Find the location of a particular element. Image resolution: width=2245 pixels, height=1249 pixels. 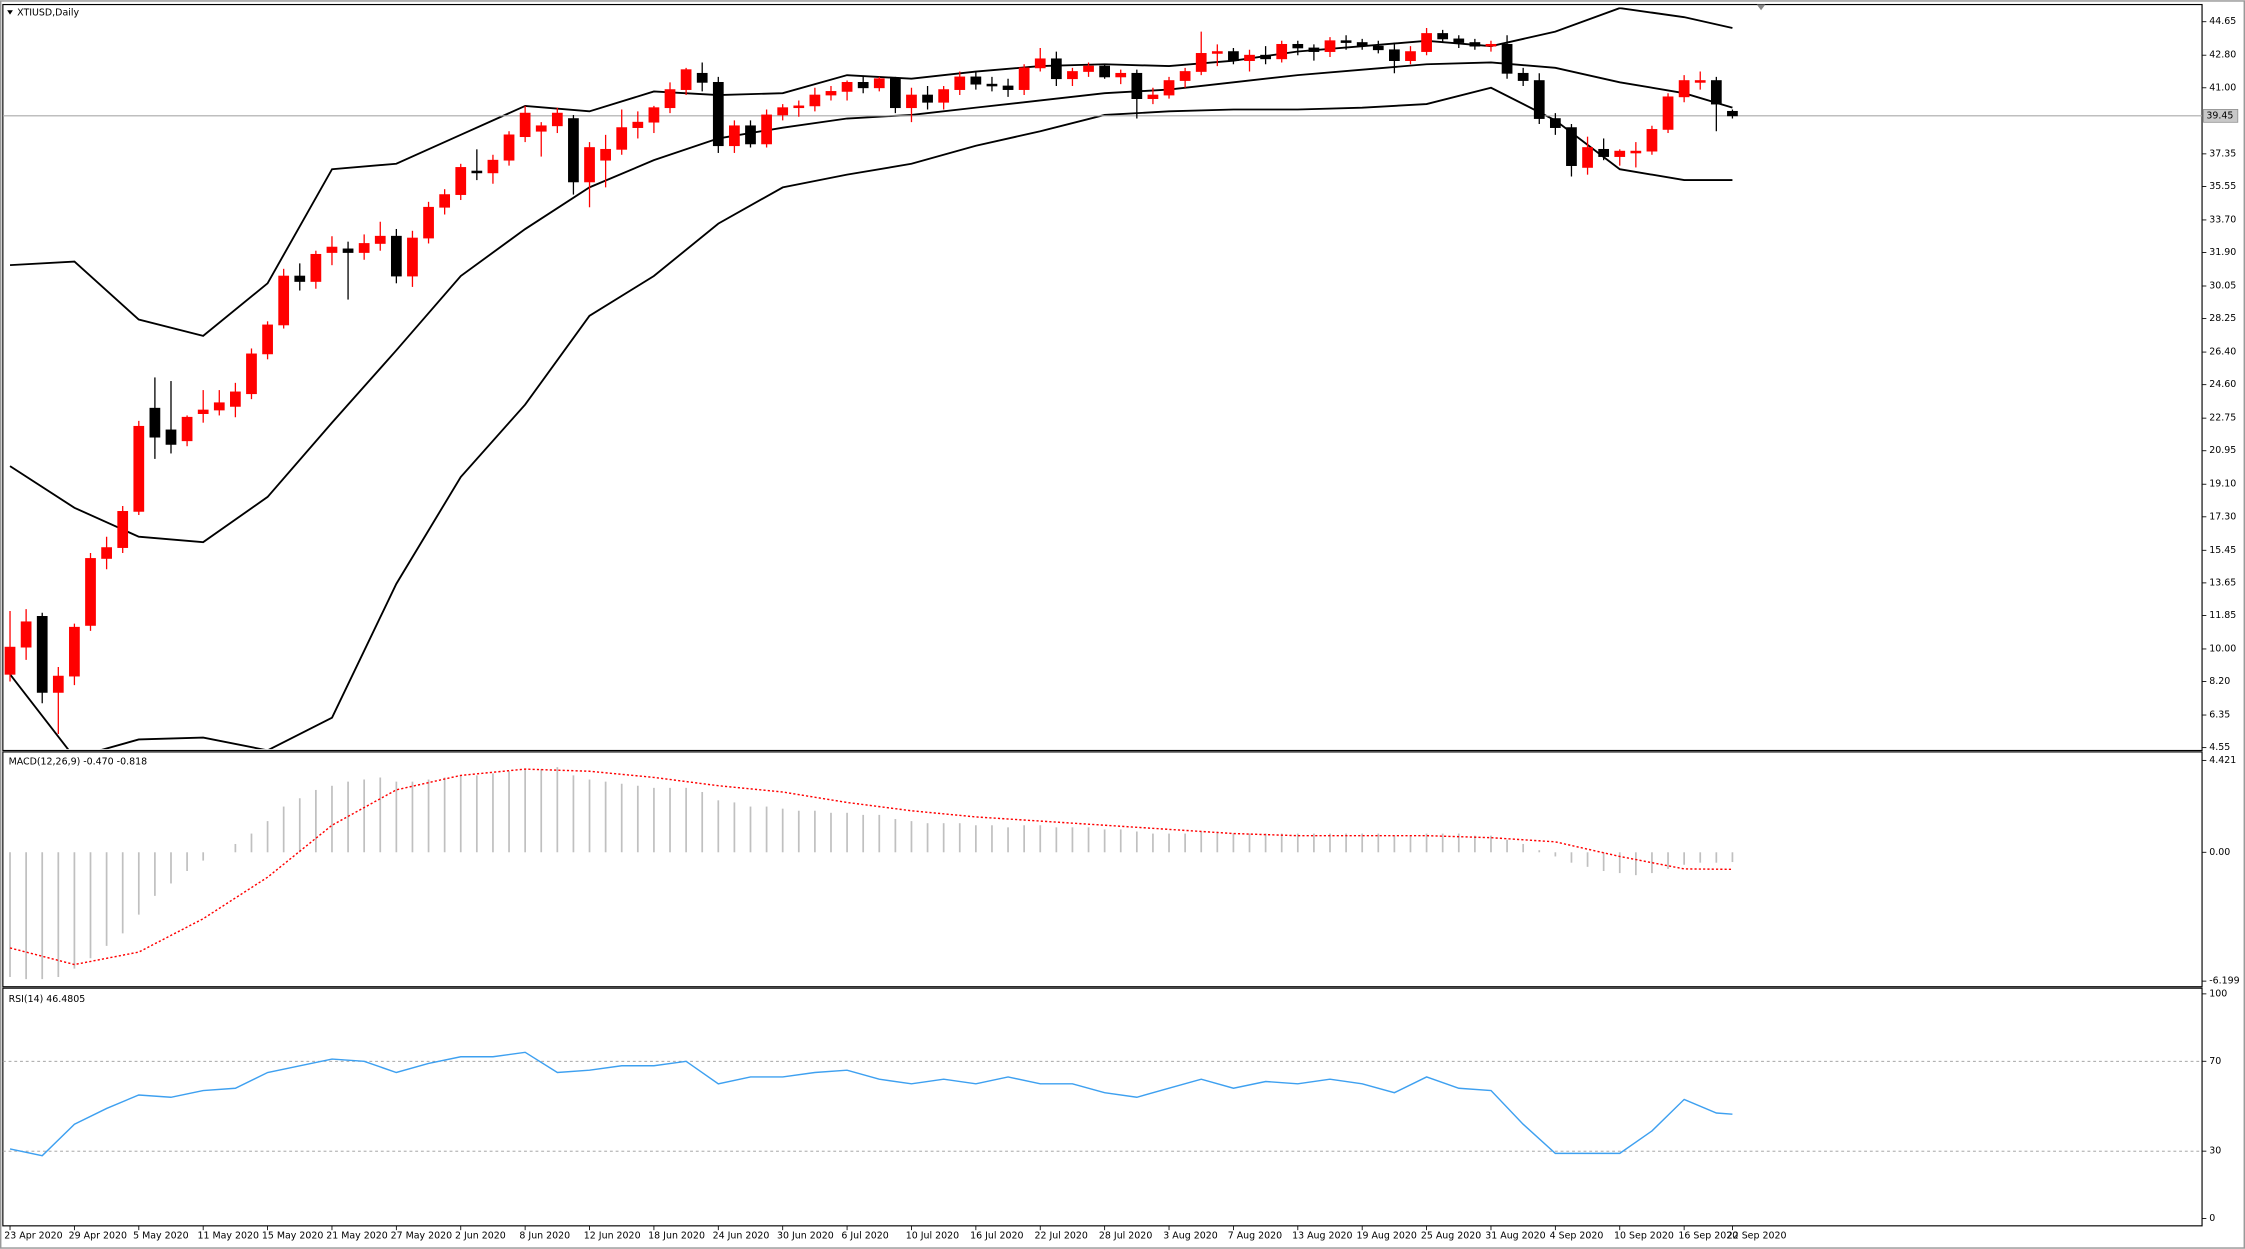

y-tick-label: 30 is located at coordinates (2215, 1151).